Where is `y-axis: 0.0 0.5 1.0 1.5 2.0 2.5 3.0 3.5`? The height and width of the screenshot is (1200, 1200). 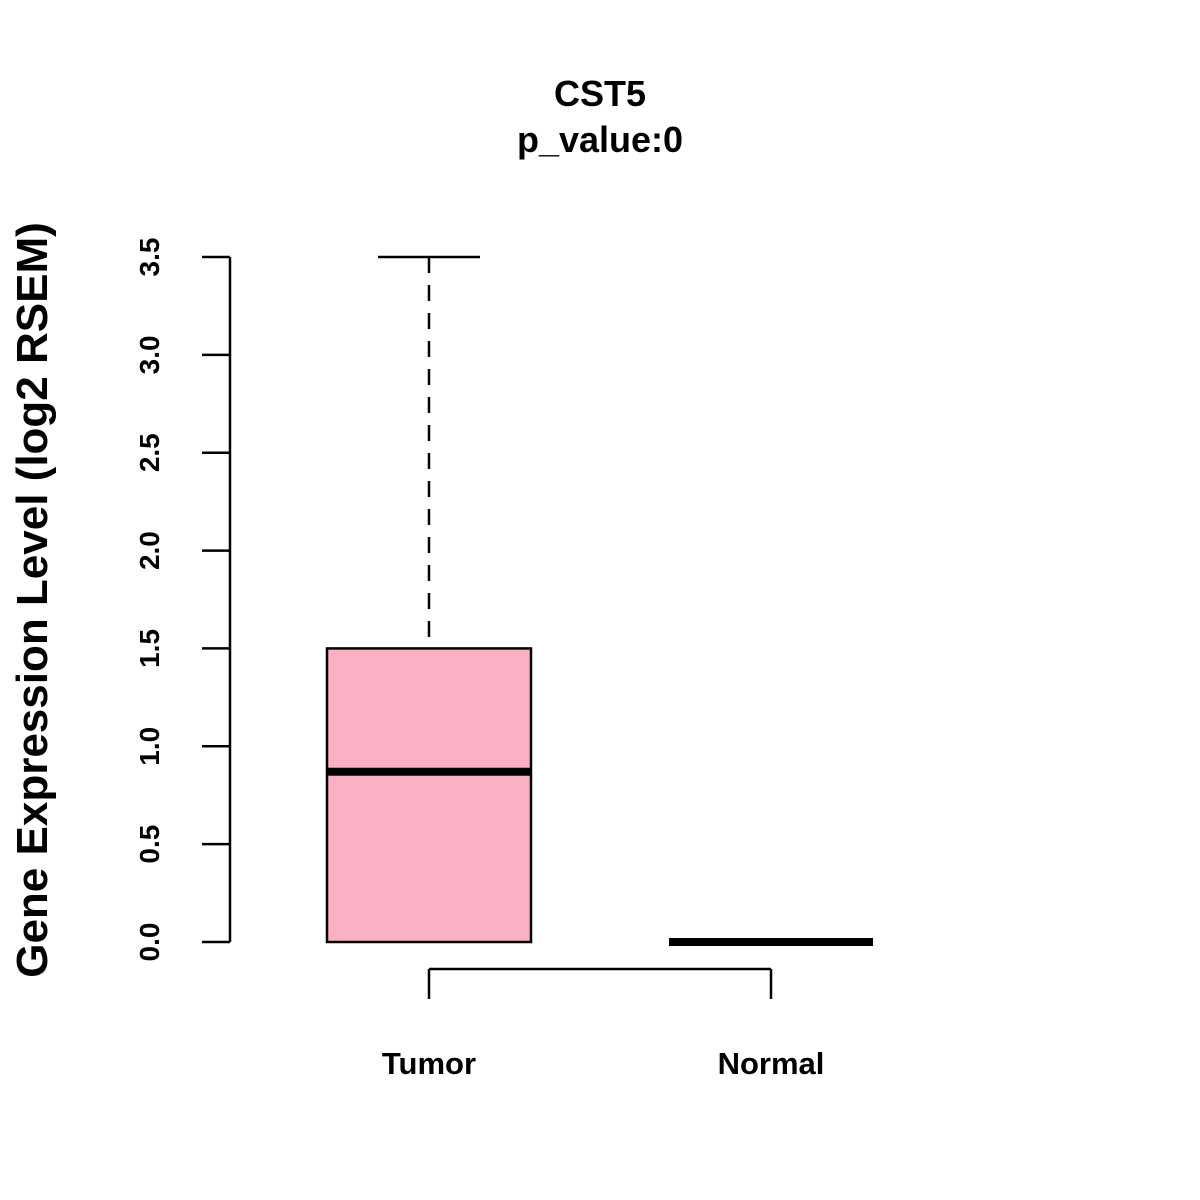 y-axis: 0.0 0.5 1.0 1.5 2.0 2.5 3.0 3.5 is located at coordinates (183, 600).